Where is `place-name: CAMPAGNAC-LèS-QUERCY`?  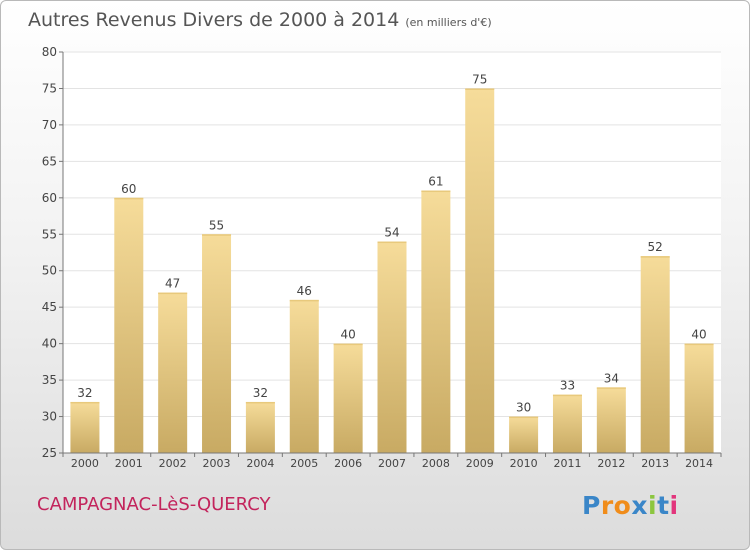
place-name: CAMPAGNAC-LèS-QUERCY is located at coordinates (154, 504).